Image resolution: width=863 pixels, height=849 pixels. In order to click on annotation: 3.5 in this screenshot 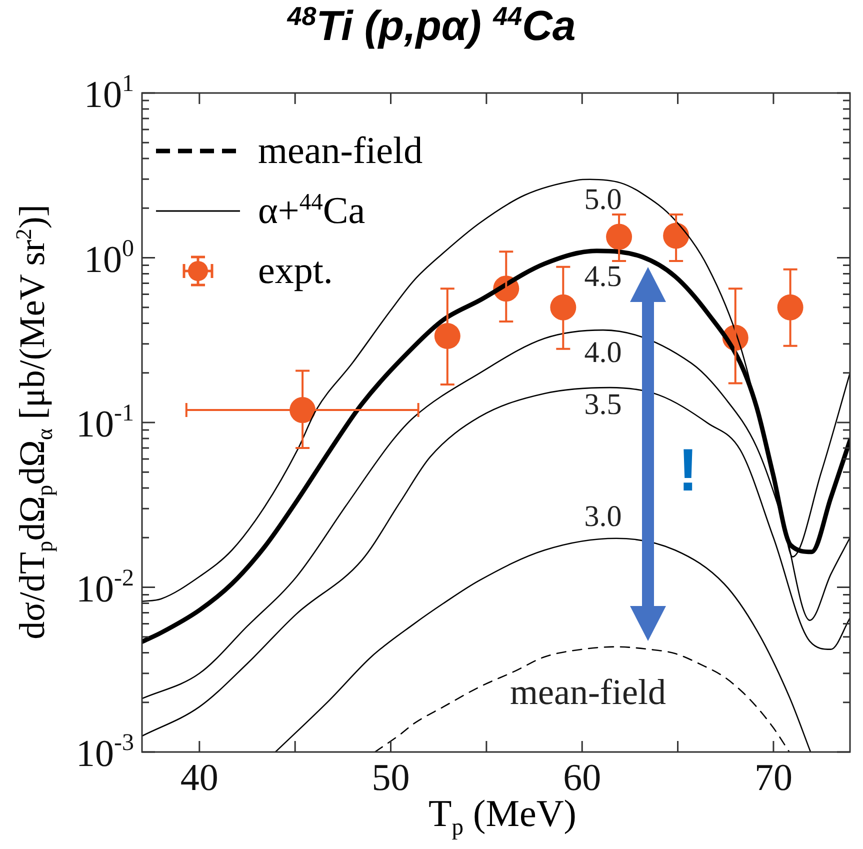, I will do `click(603, 405)`.